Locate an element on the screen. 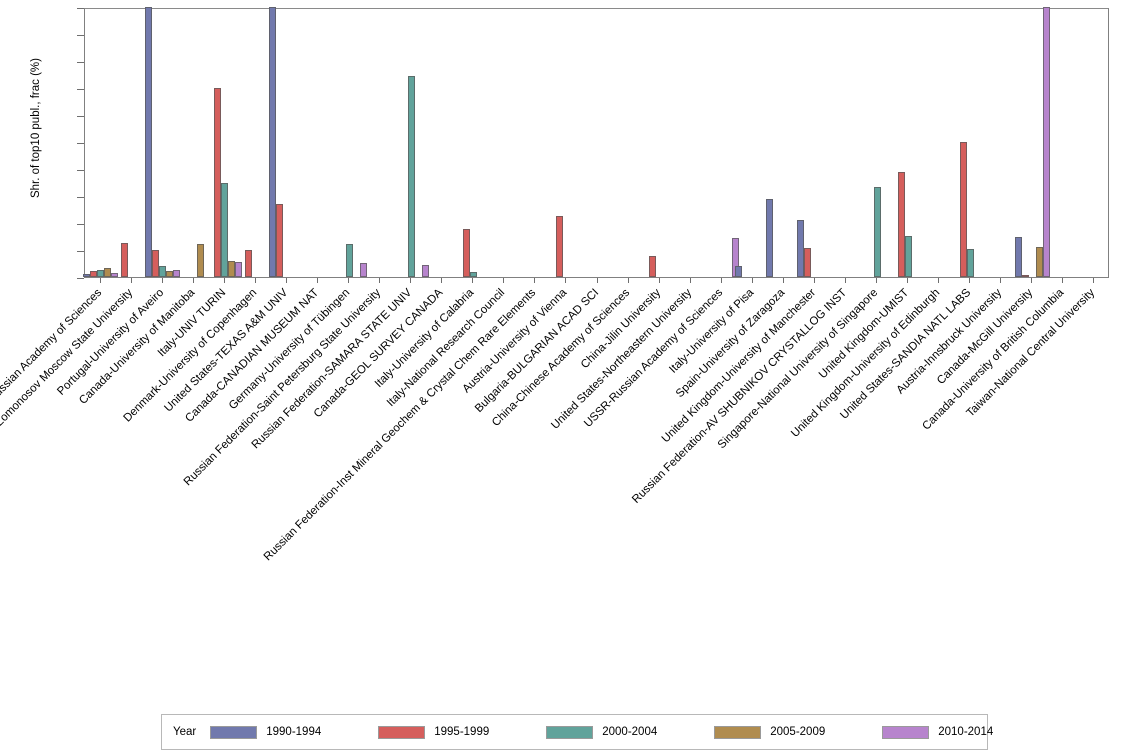 This screenshot has height=756, width=1134. legend-item: 1995-1999 is located at coordinates (434, 732).